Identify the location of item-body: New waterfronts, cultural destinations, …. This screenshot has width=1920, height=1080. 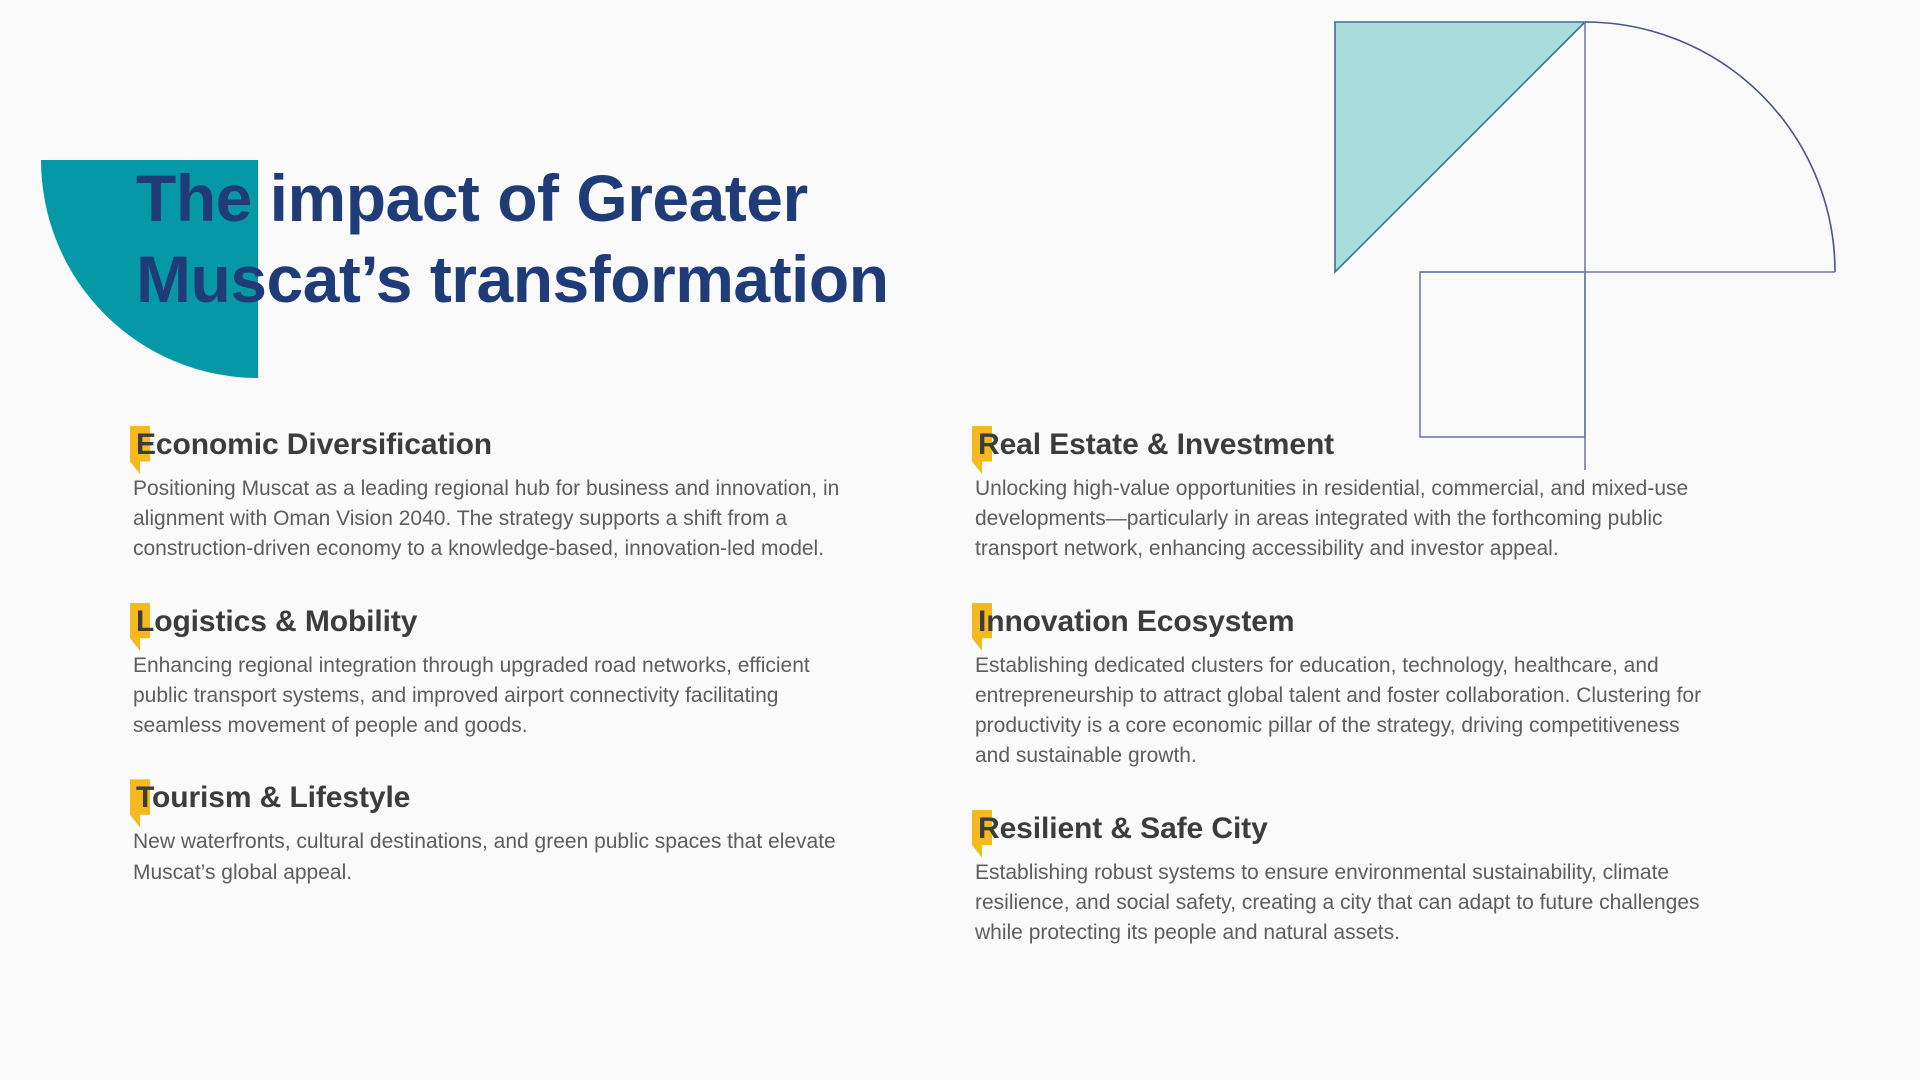
(484, 857).